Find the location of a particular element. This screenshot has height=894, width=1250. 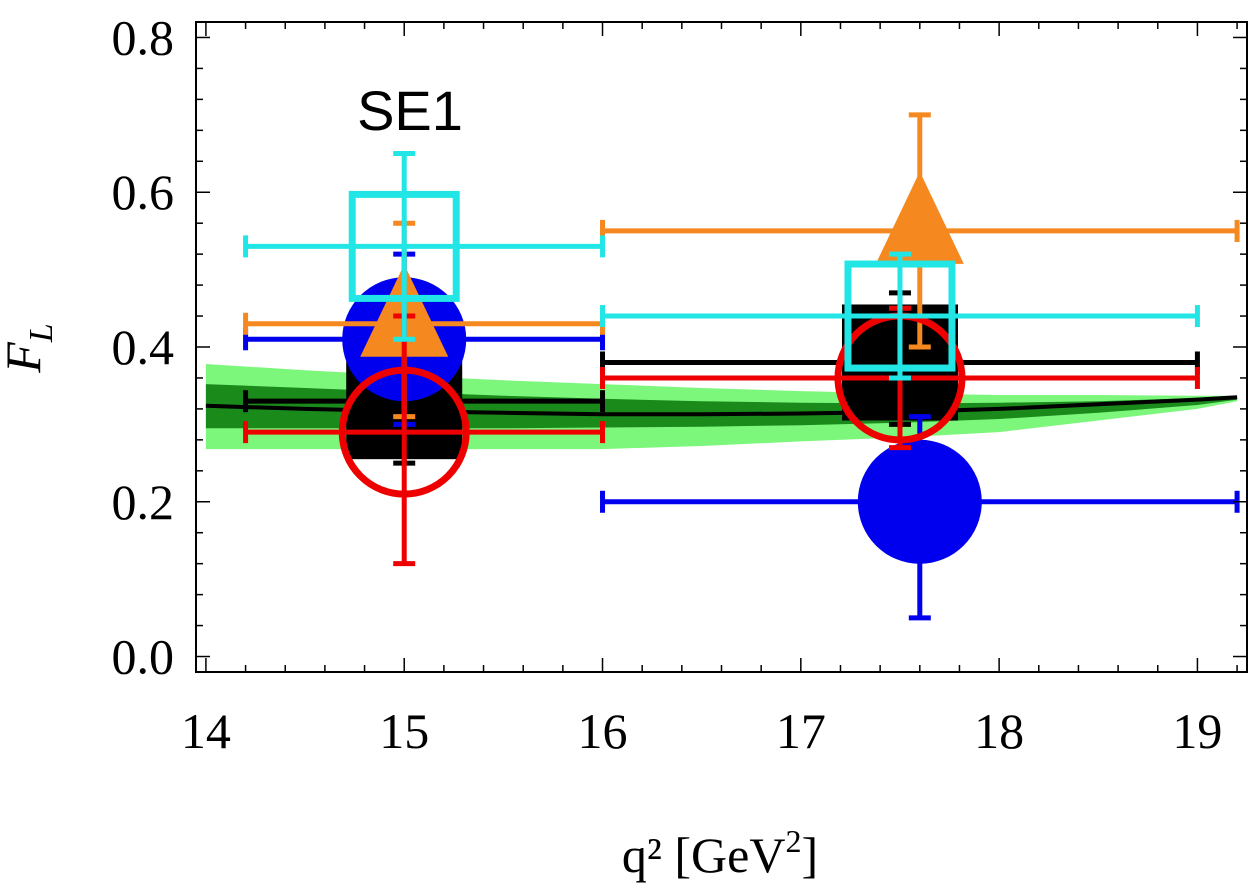

annotation-label: SE1 is located at coordinates (410, 110).